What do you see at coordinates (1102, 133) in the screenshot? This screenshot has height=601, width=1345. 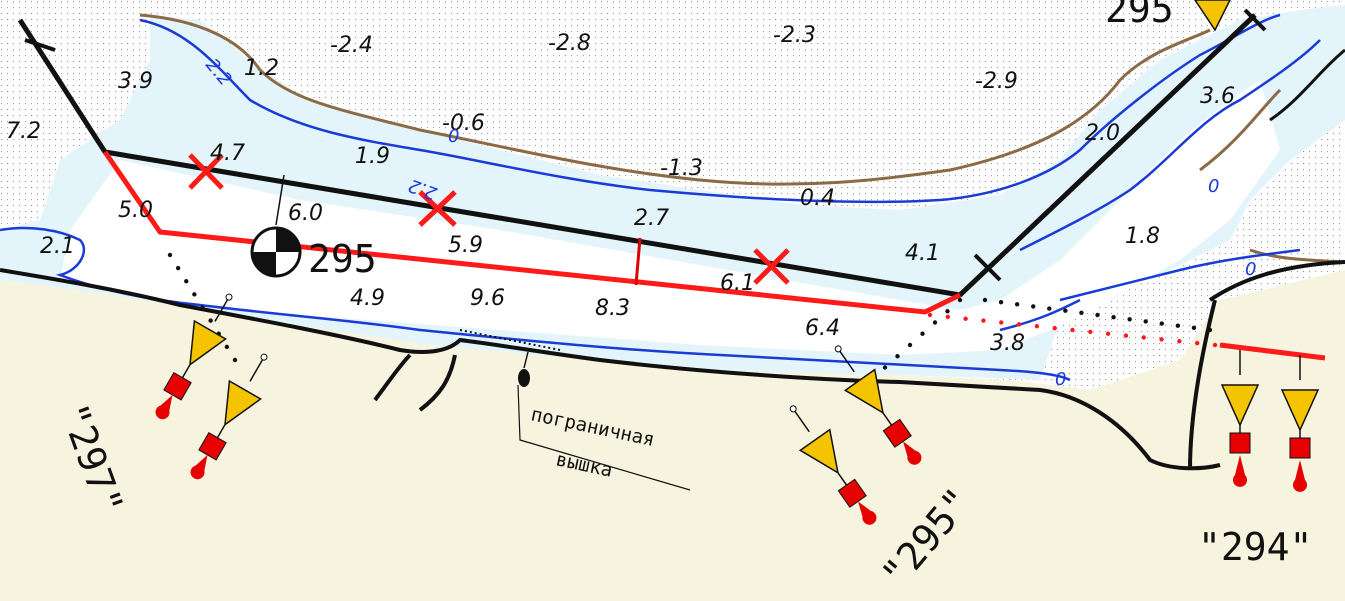 I see `depth-sounding: 2.0` at bounding box center [1102, 133].